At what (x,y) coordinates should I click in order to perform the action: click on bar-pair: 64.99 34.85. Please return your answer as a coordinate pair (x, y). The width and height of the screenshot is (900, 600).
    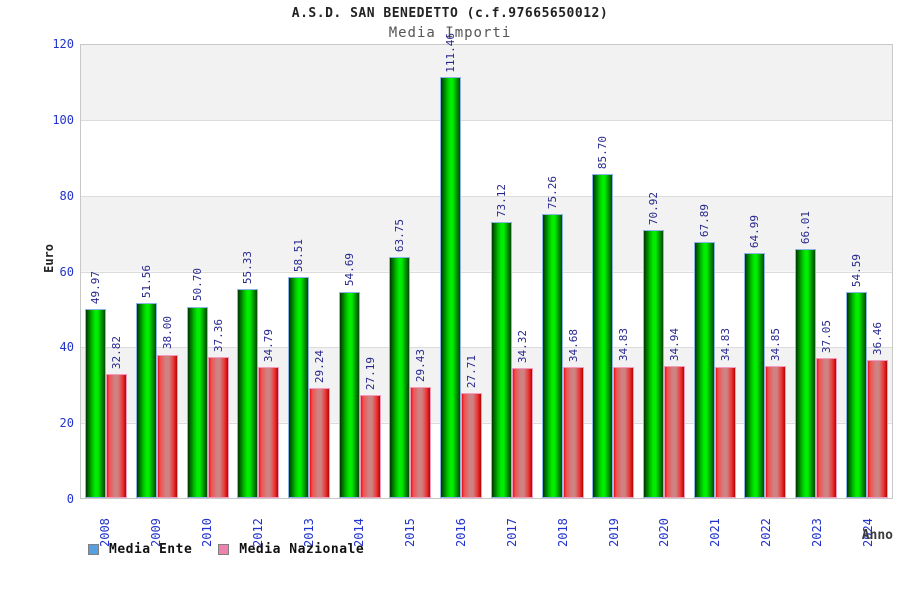
    Looking at the image, I should click on (765, 271).